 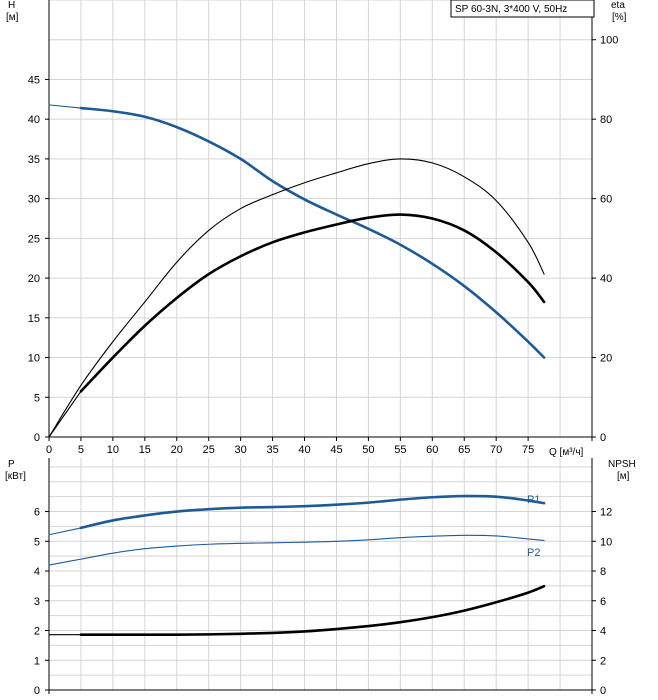 I want to click on p-tick-label: 2, so click(x=37, y=632).